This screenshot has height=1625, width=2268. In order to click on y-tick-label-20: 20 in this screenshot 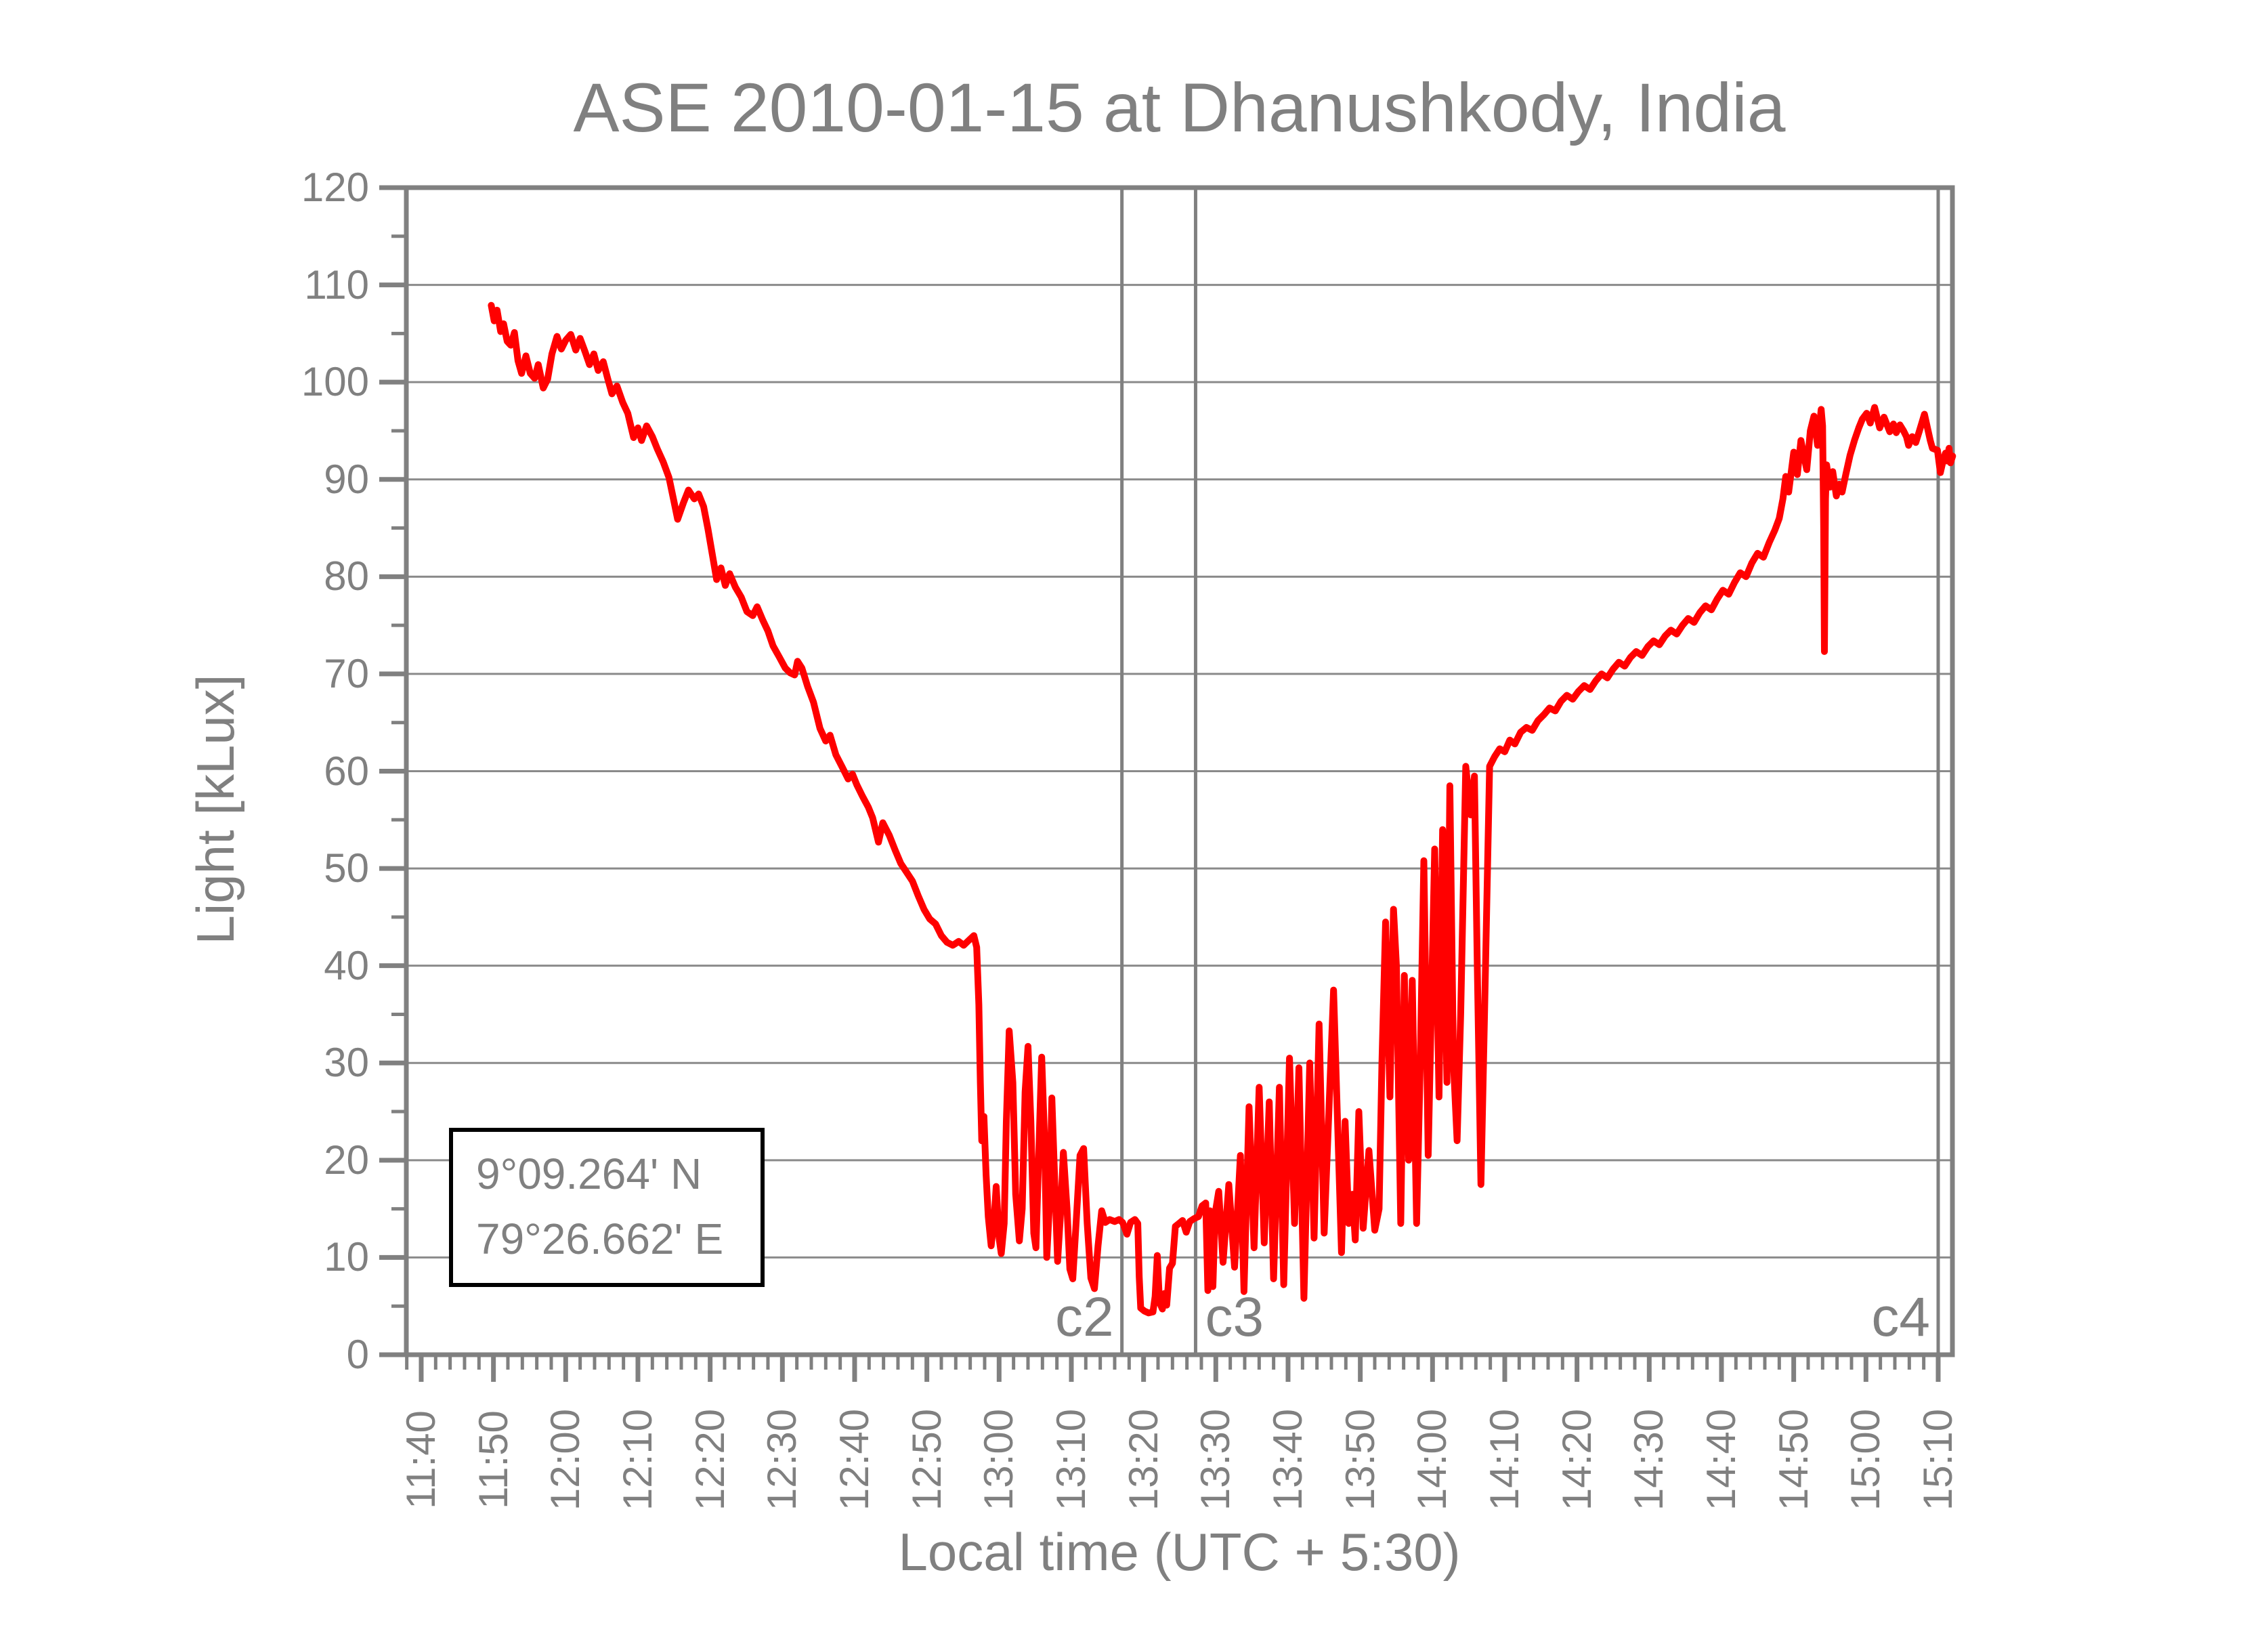, I will do `click(346, 1160)`.